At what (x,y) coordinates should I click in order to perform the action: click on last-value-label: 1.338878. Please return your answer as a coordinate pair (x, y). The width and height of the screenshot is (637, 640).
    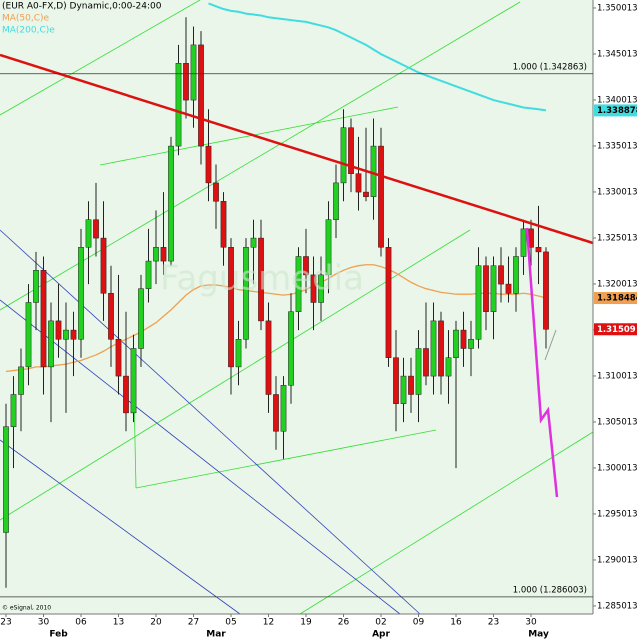
    Looking at the image, I should click on (617, 111).